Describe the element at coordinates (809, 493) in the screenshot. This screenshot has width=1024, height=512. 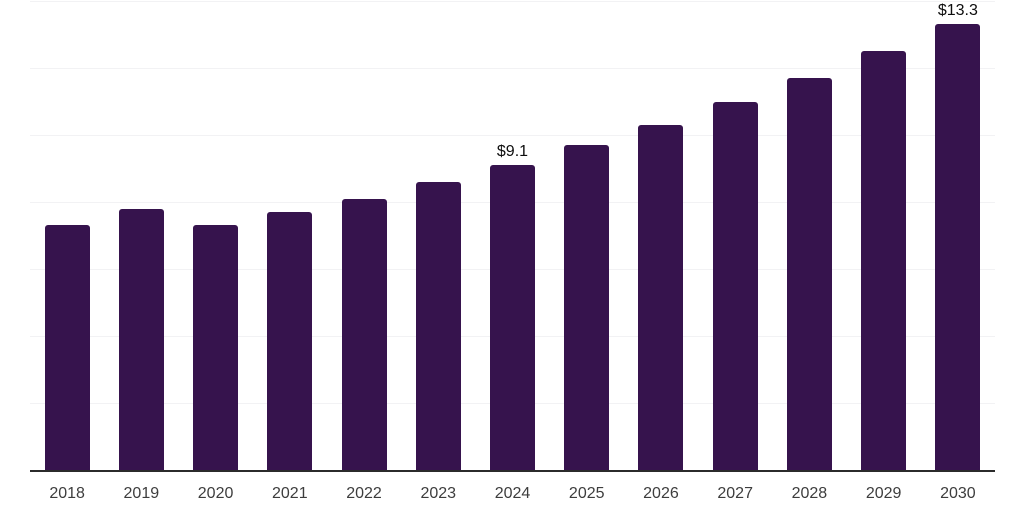
I see `x-tick-label-2028: 2028` at that location.